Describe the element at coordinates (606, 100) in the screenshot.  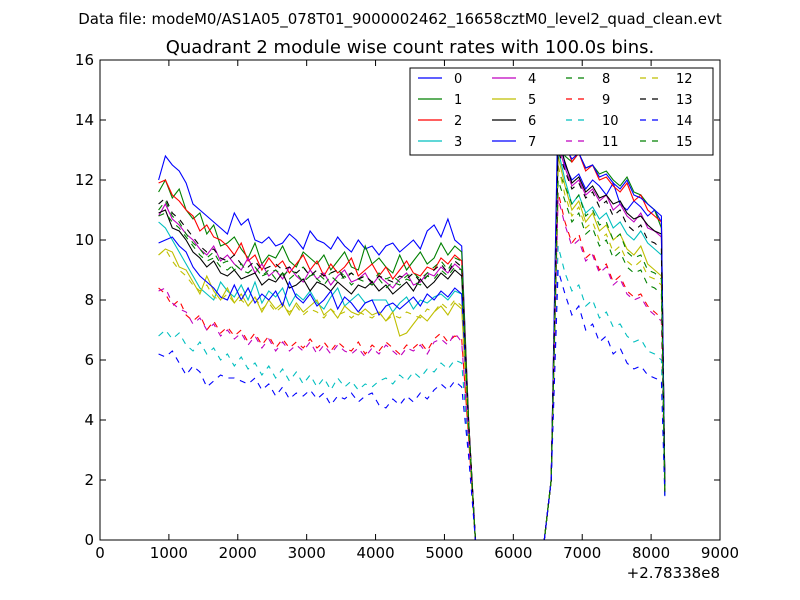
I see `legend-label-9: 9` at that location.